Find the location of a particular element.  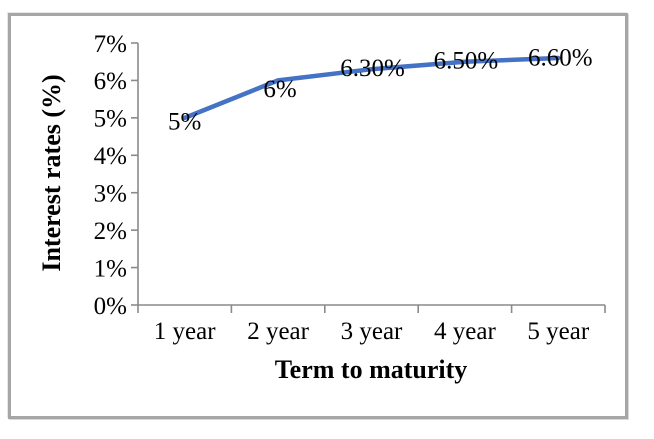

y-tick-label: 4% is located at coordinates (110, 156).